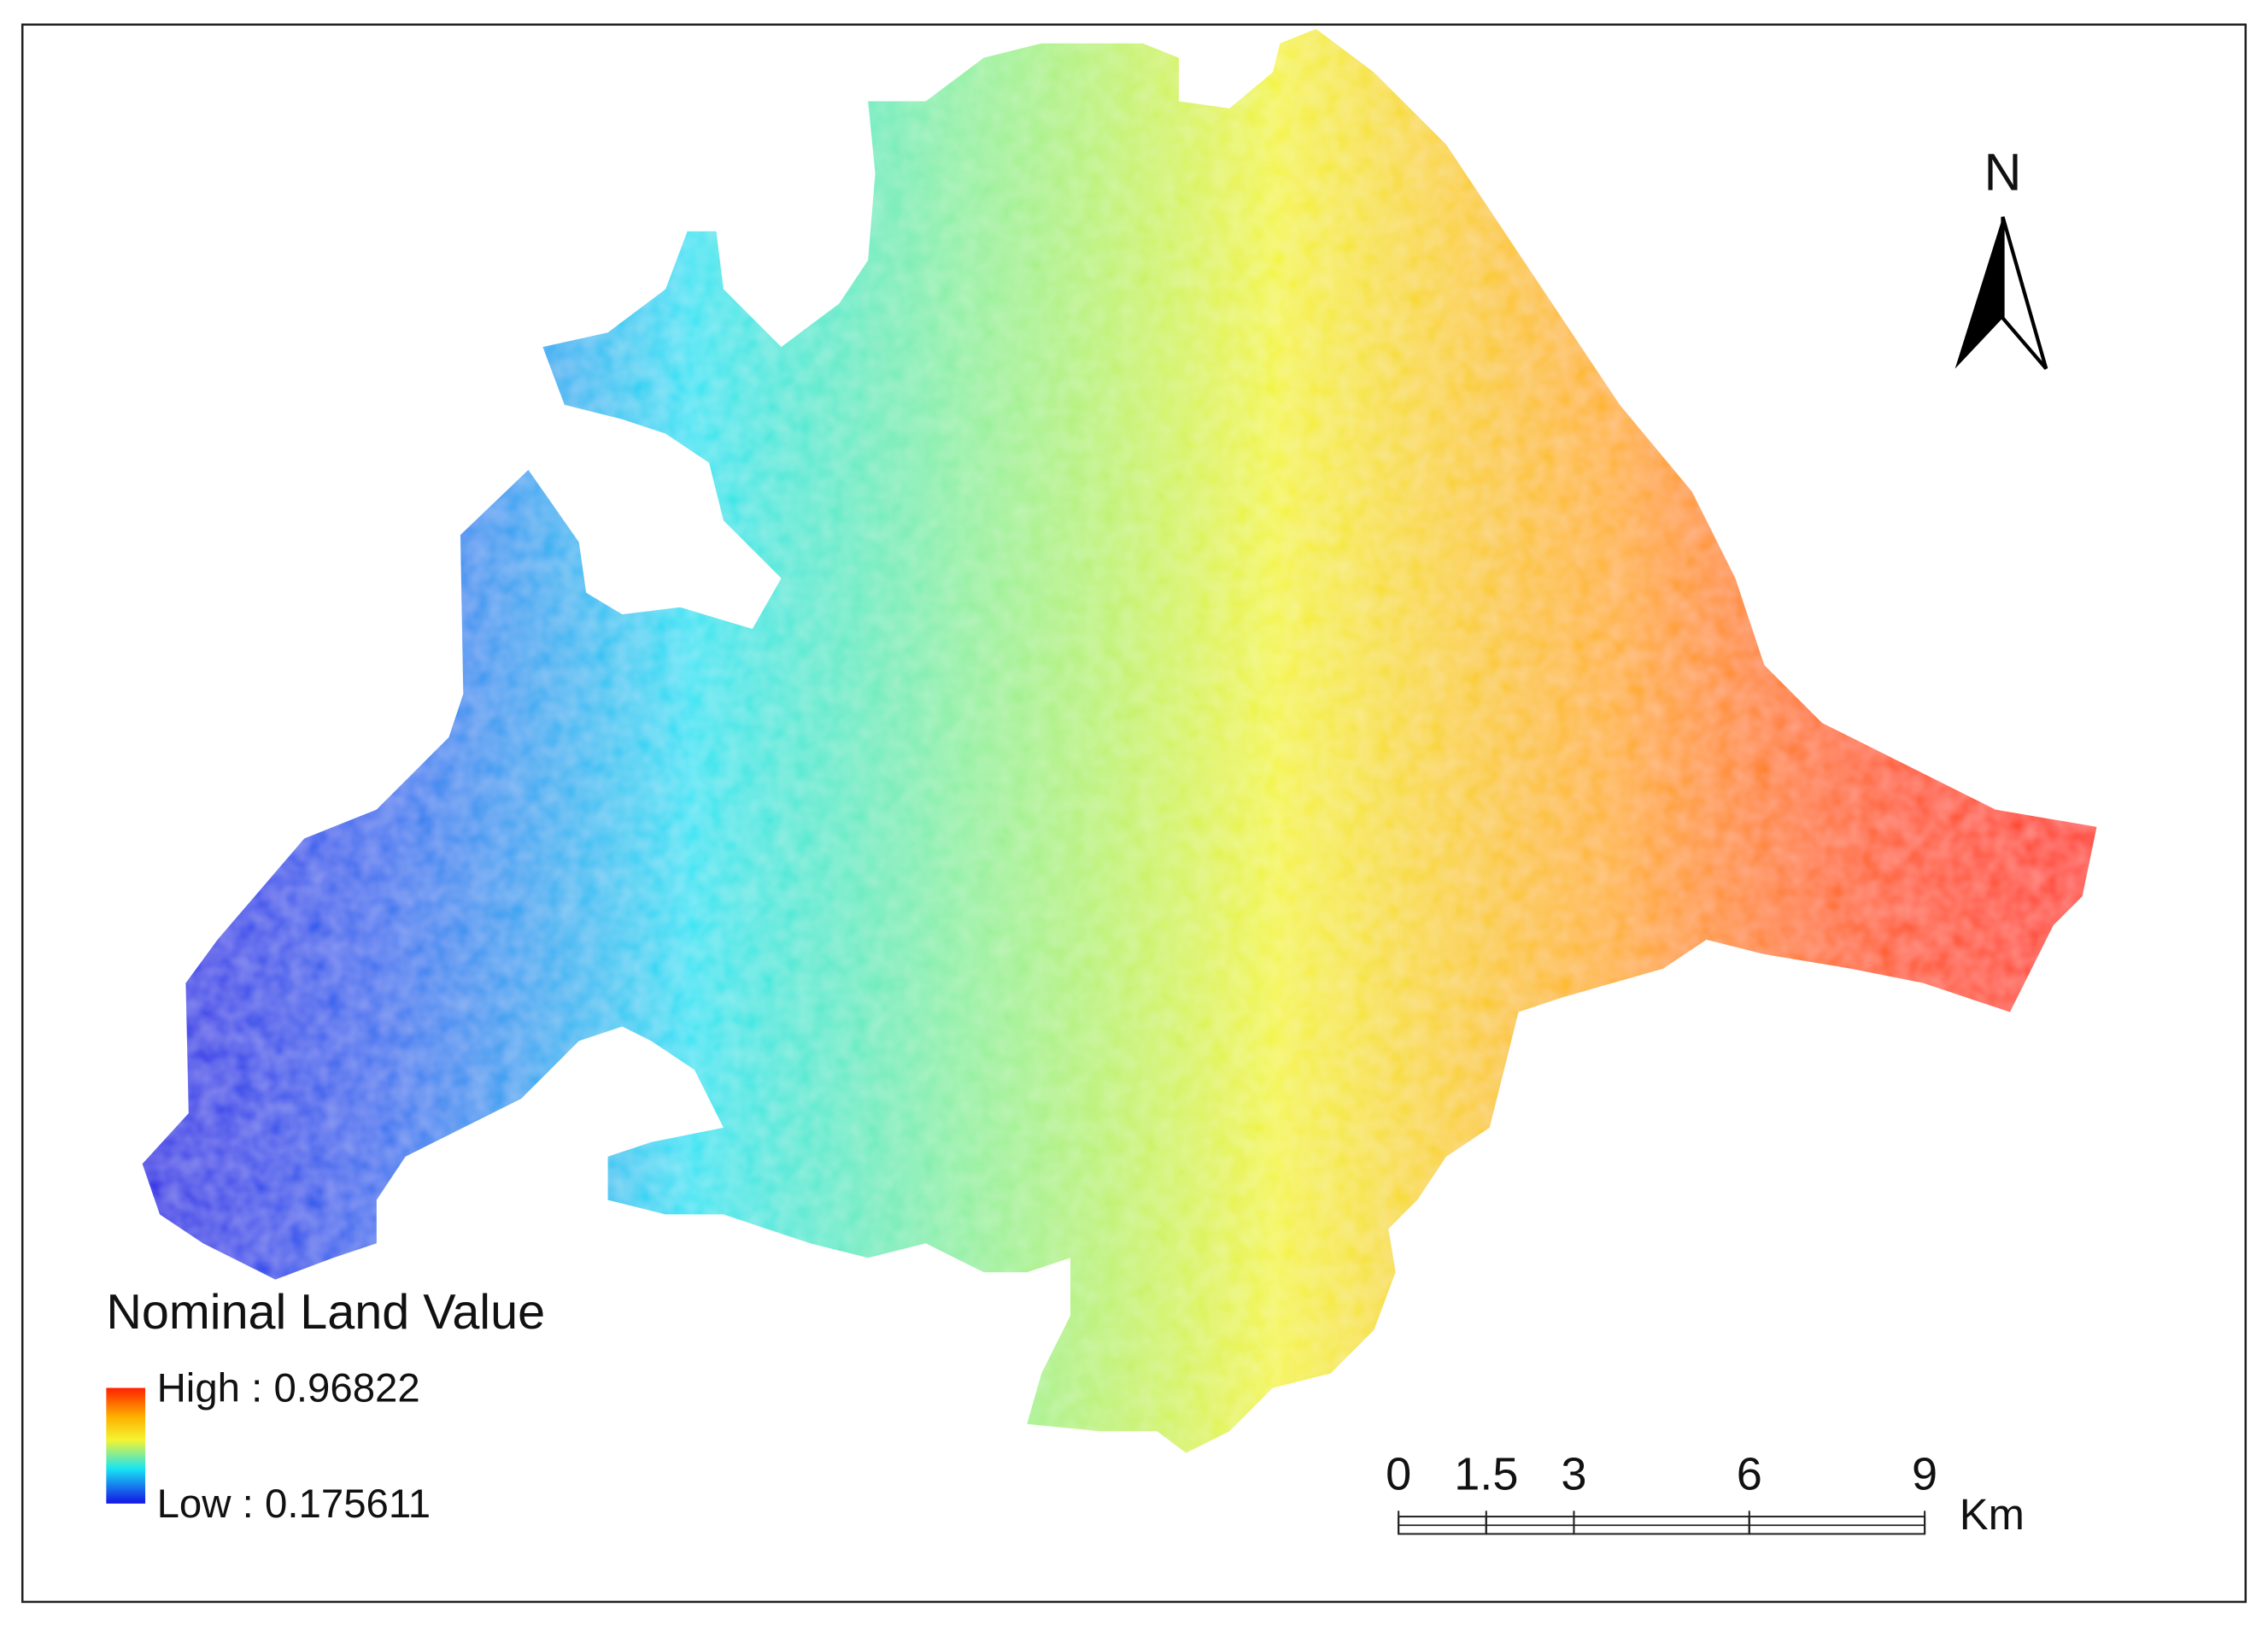 The width and height of the screenshot is (2268, 1625). What do you see at coordinates (1925, 1474) in the screenshot?
I see `scale-tick-label: 9` at bounding box center [1925, 1474].